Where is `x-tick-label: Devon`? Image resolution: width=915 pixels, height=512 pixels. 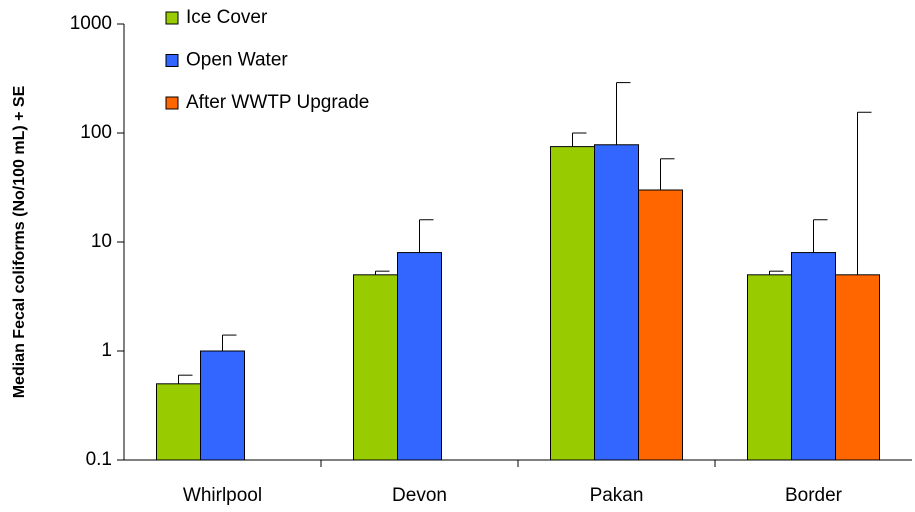 x-tick-label: Devon is located at coordinates (419, 495).